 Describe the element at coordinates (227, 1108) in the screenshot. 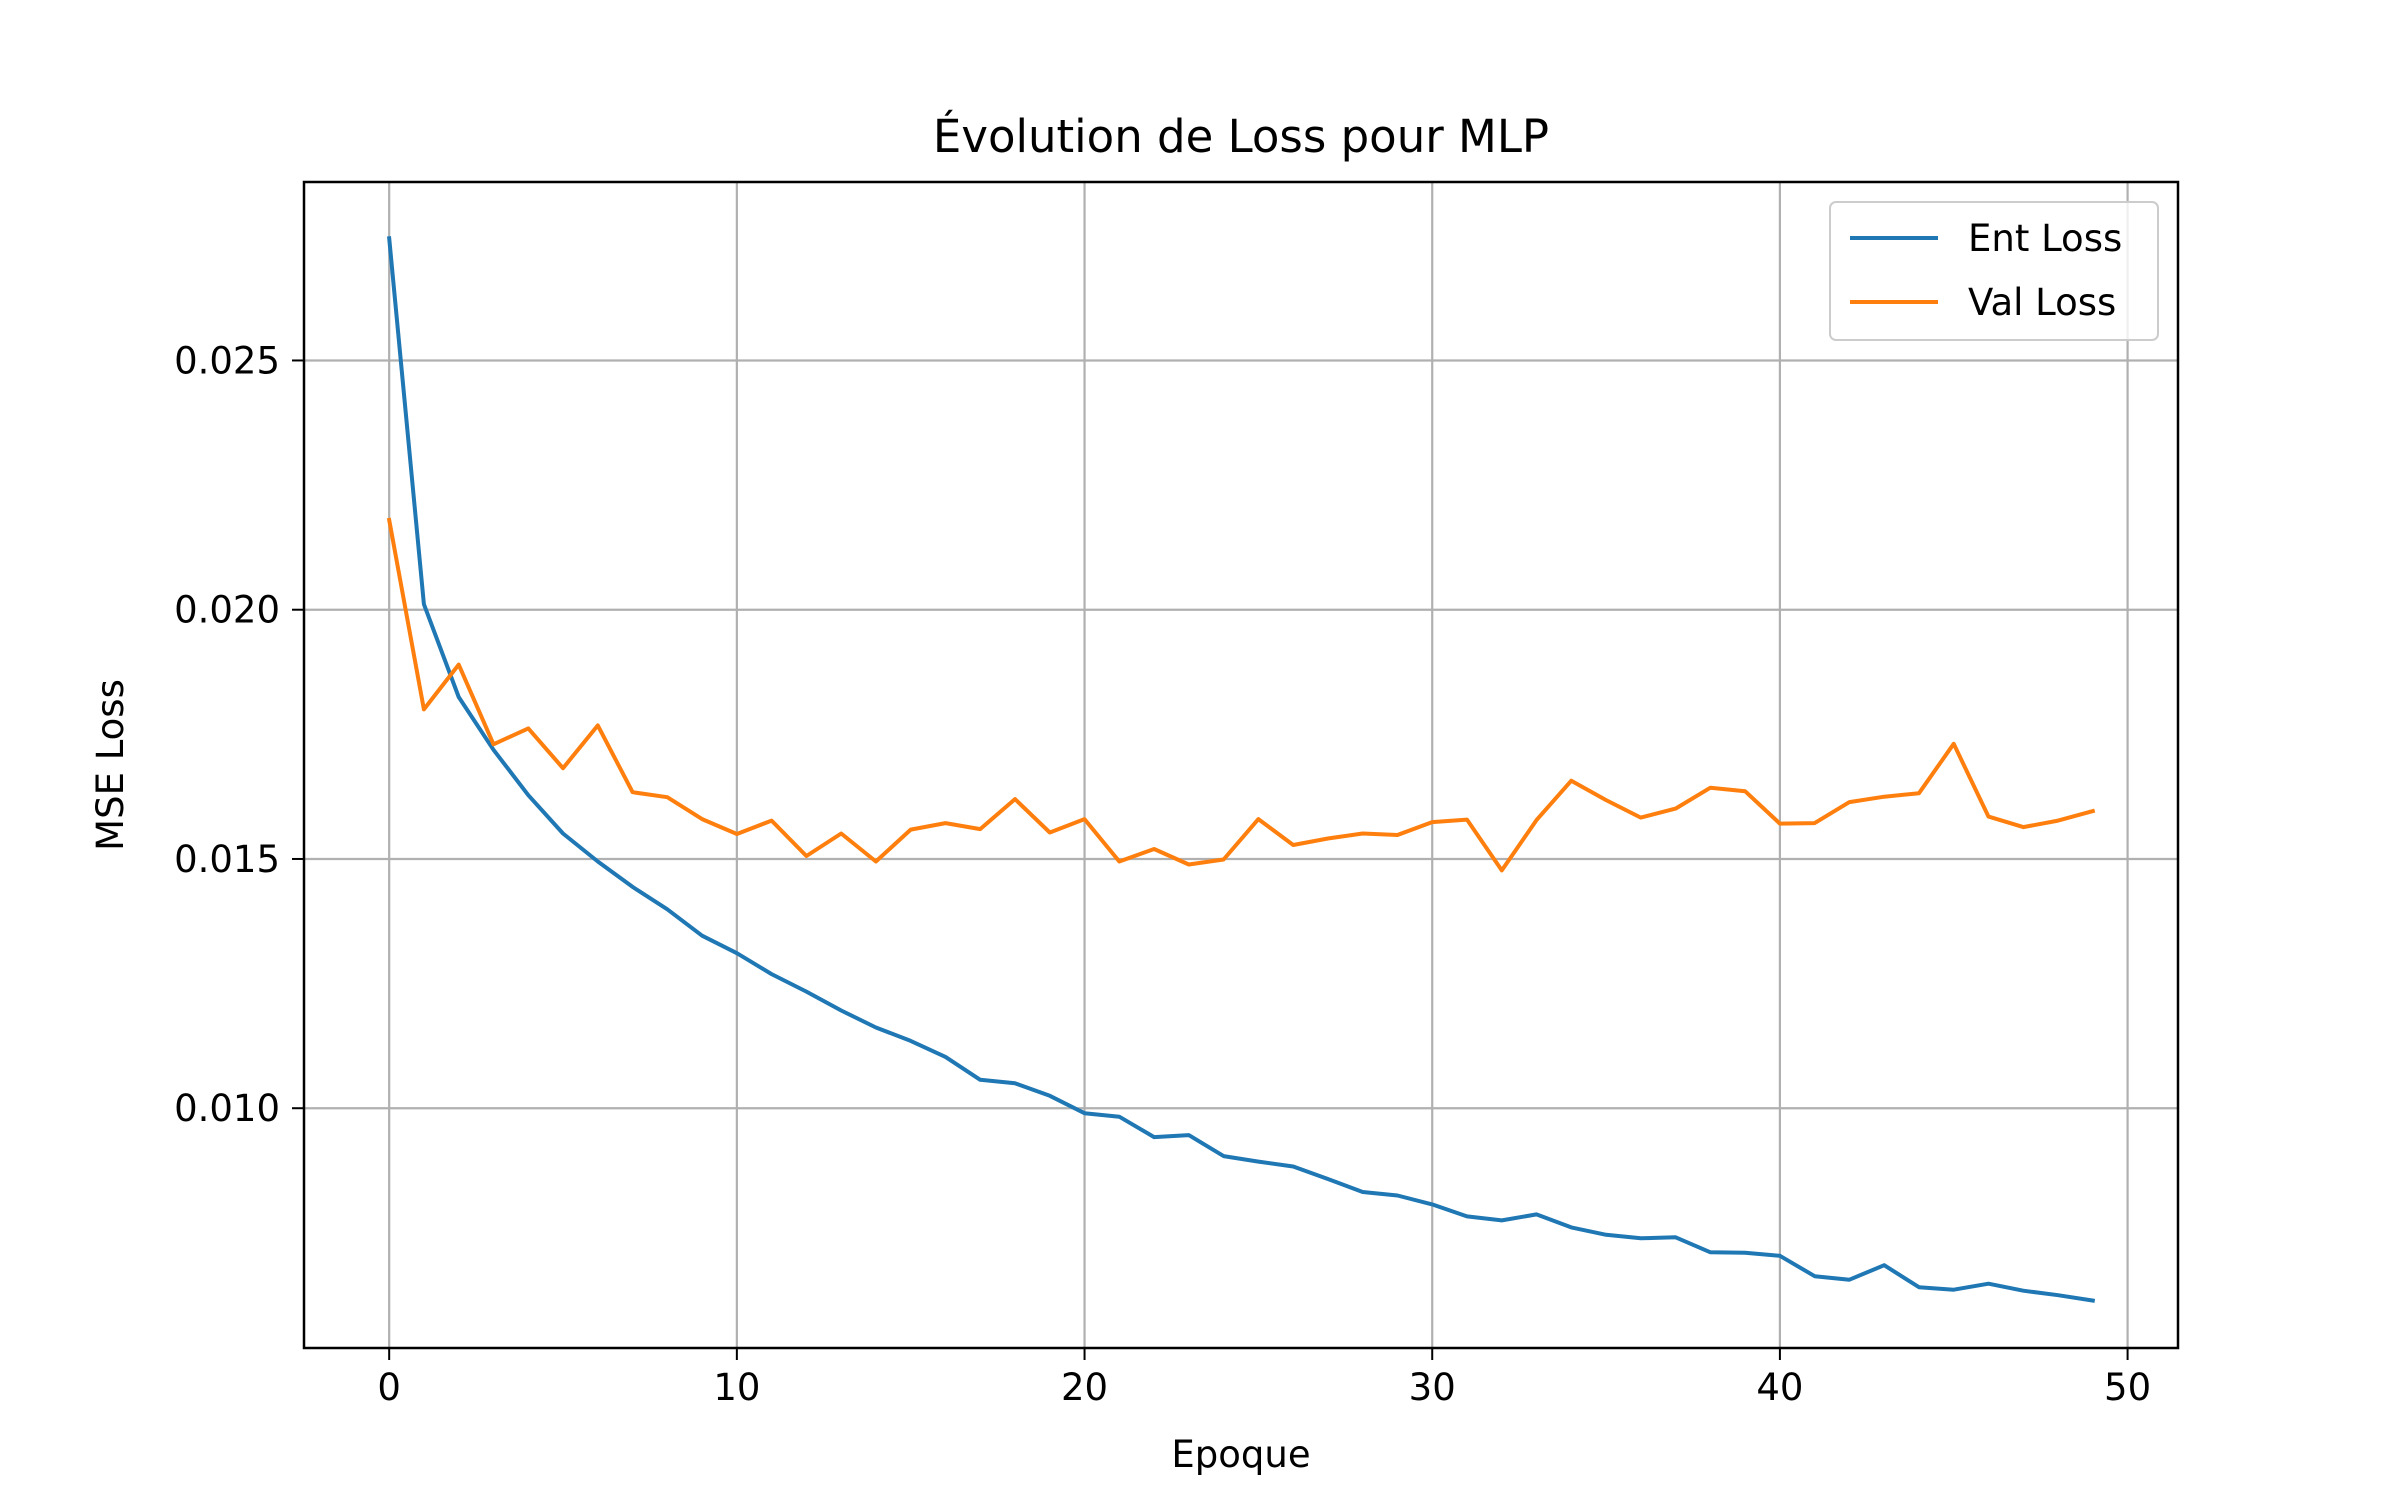

I see `y-tick-label: 0.010` at that location.